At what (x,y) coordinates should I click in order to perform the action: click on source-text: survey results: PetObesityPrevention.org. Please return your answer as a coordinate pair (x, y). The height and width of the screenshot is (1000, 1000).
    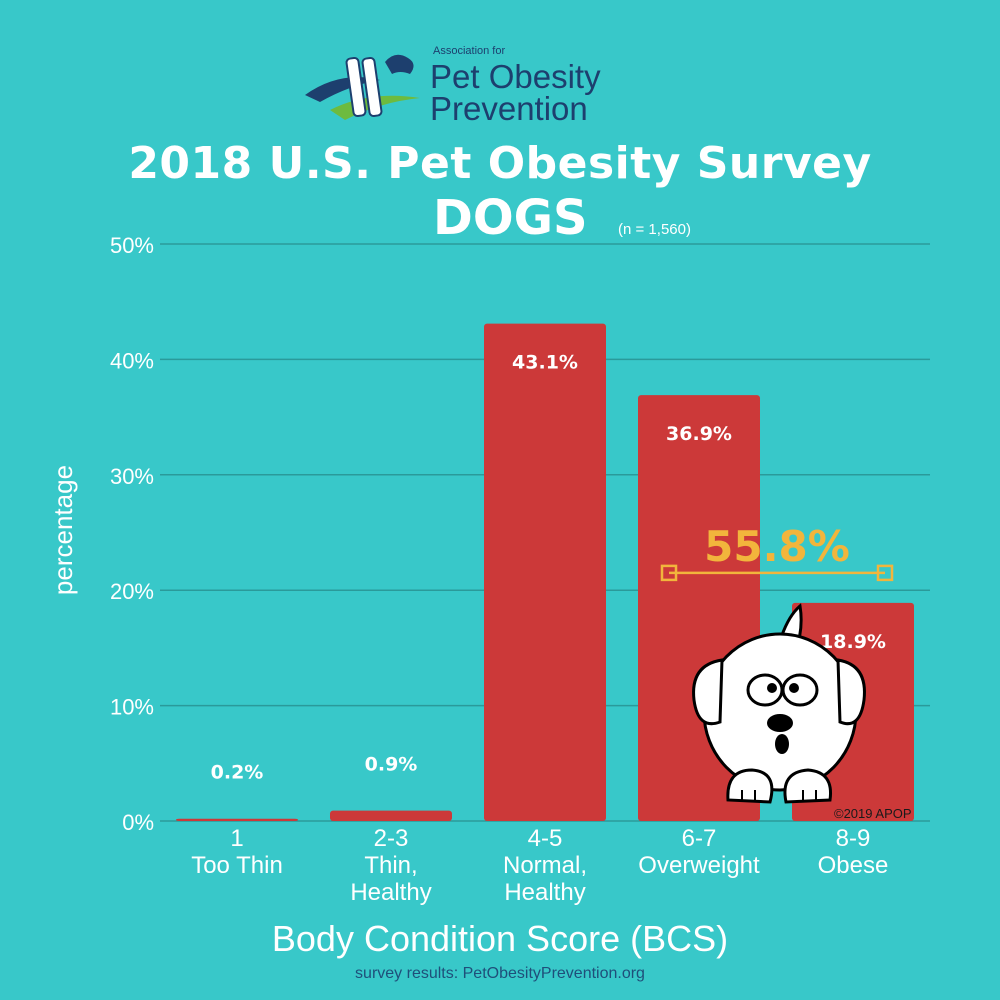
    Looking at the image, I should click on (500, 973).